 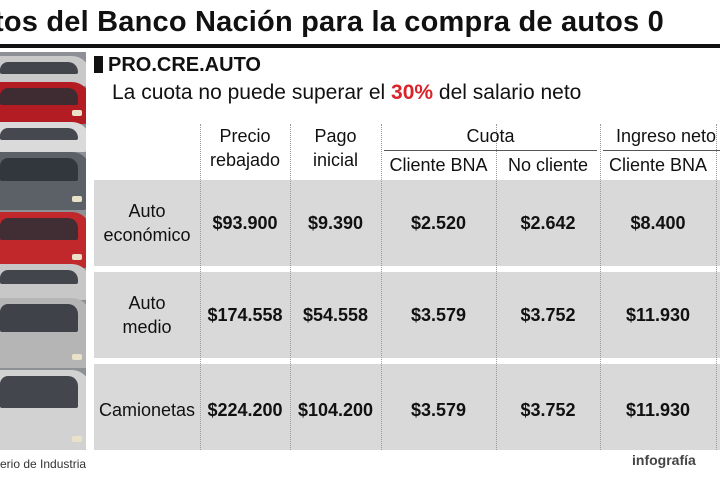 What do you see at coordinates (661, 150) in the screenshot?
I see `header-ingreso-underline` at bounding box center [661, 150].